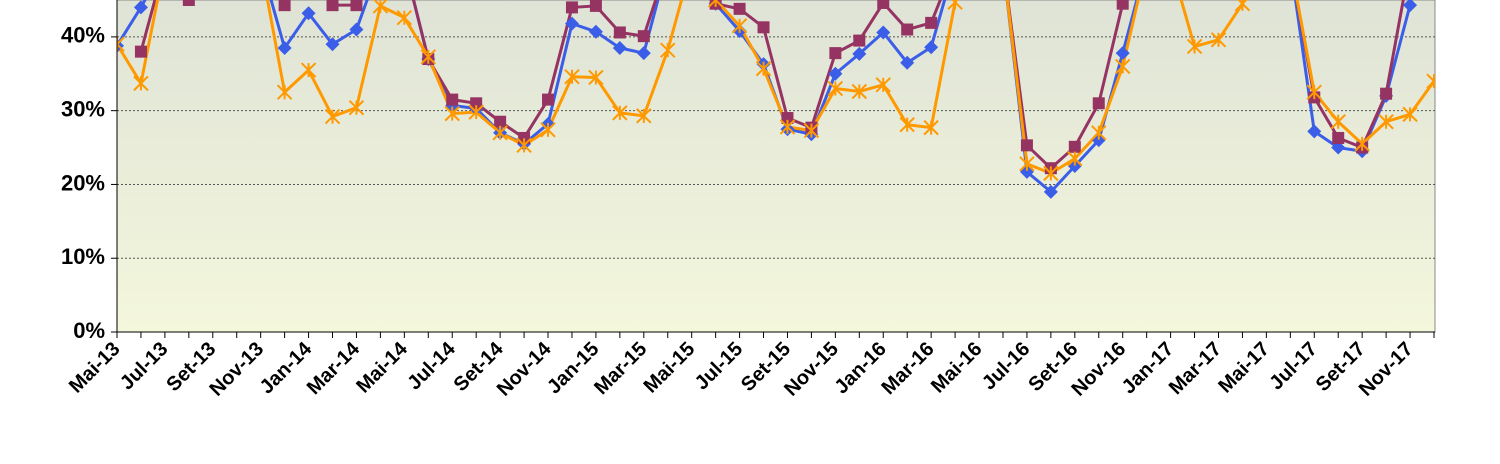  I want to click on x-tick-label: Mar-15, so click(620, 368).